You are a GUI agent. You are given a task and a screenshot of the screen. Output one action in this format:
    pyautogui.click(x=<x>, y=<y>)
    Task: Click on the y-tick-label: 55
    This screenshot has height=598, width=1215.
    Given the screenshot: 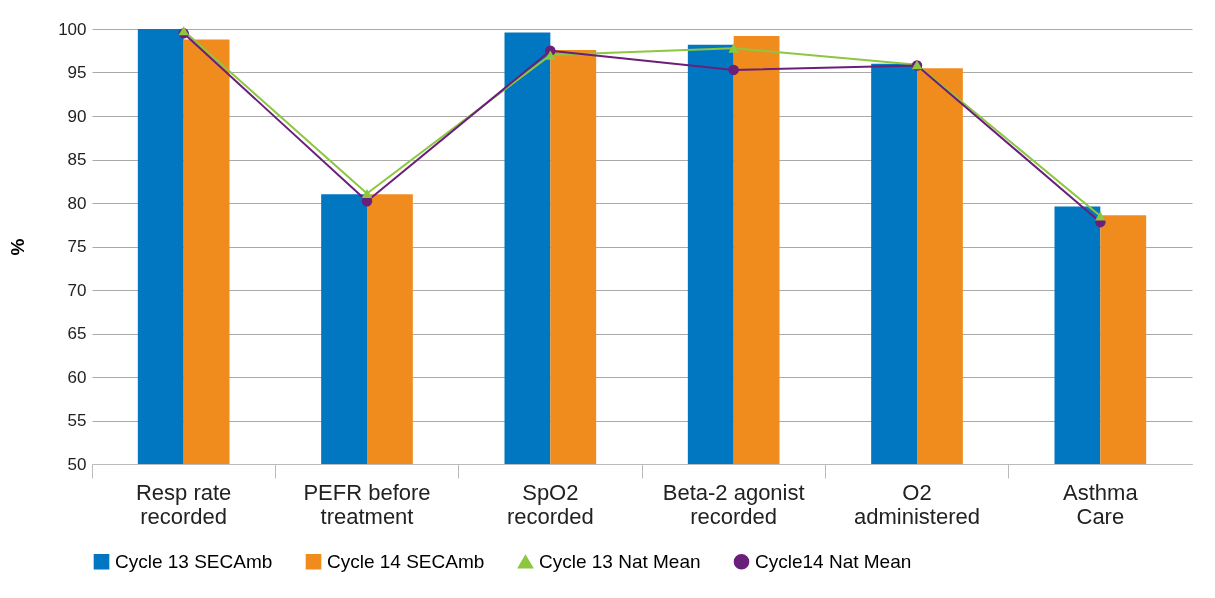 What is the action you would take?
    pyautogui.click(x=77, y=420)
    